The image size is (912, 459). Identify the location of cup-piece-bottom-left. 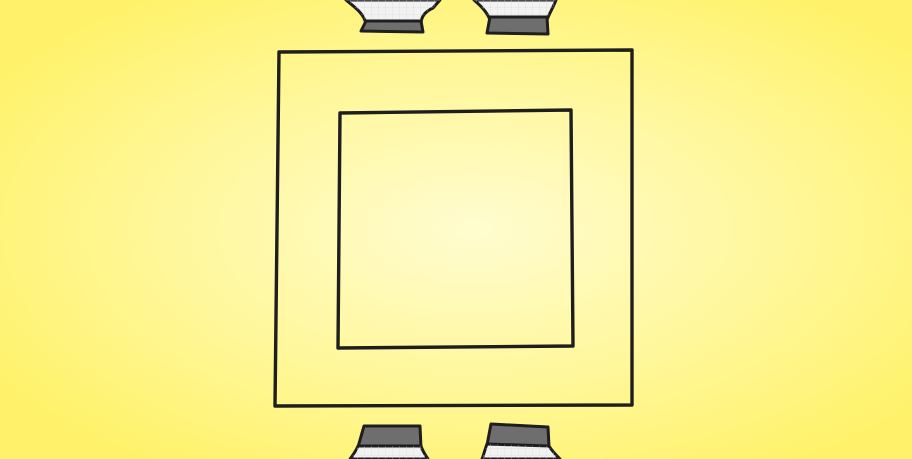
(389, 441).